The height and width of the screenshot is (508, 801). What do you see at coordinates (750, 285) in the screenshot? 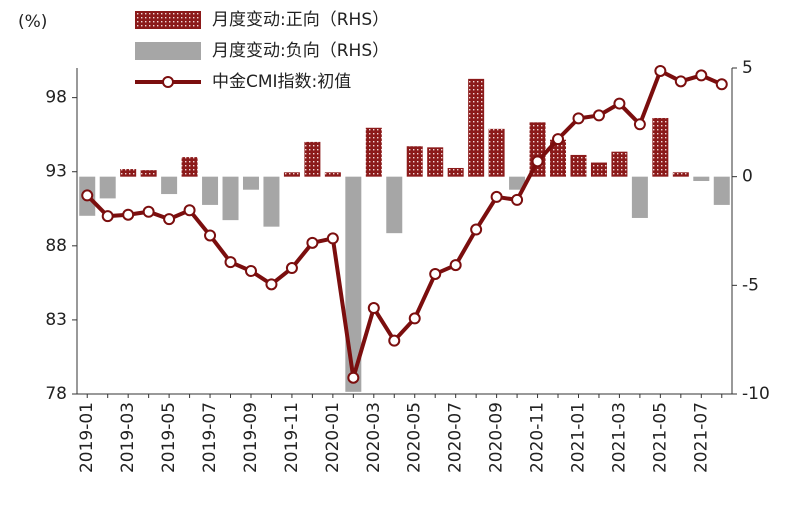
I see `y2-tick-label: -5` at bounding box center [750, 285].